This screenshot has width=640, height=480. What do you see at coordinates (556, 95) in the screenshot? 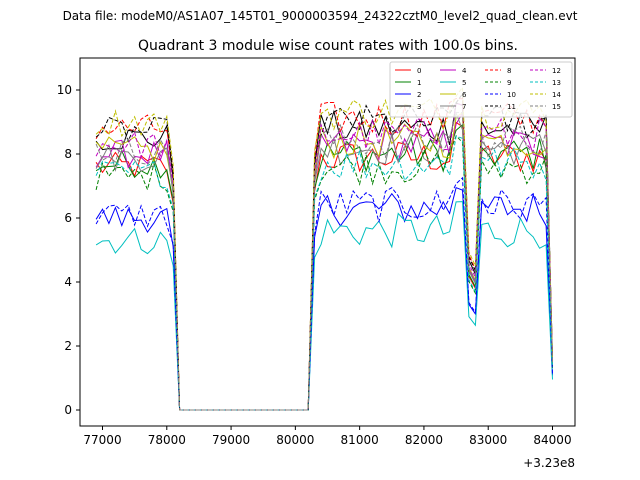
I see `legend-label-14: 14` at bounding box center [556, 95].